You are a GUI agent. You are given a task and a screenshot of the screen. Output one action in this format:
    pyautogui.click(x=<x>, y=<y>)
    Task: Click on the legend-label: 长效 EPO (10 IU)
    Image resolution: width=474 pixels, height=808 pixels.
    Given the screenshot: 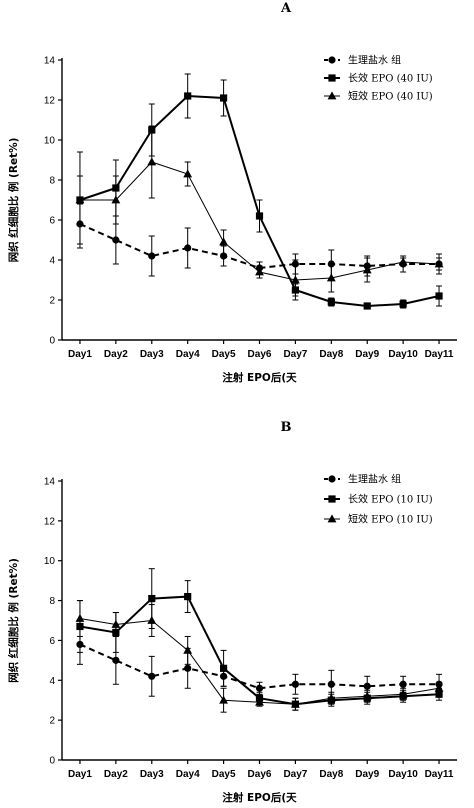 What is the action you would take?
    pyautogui.click(x=390, y=499)
    